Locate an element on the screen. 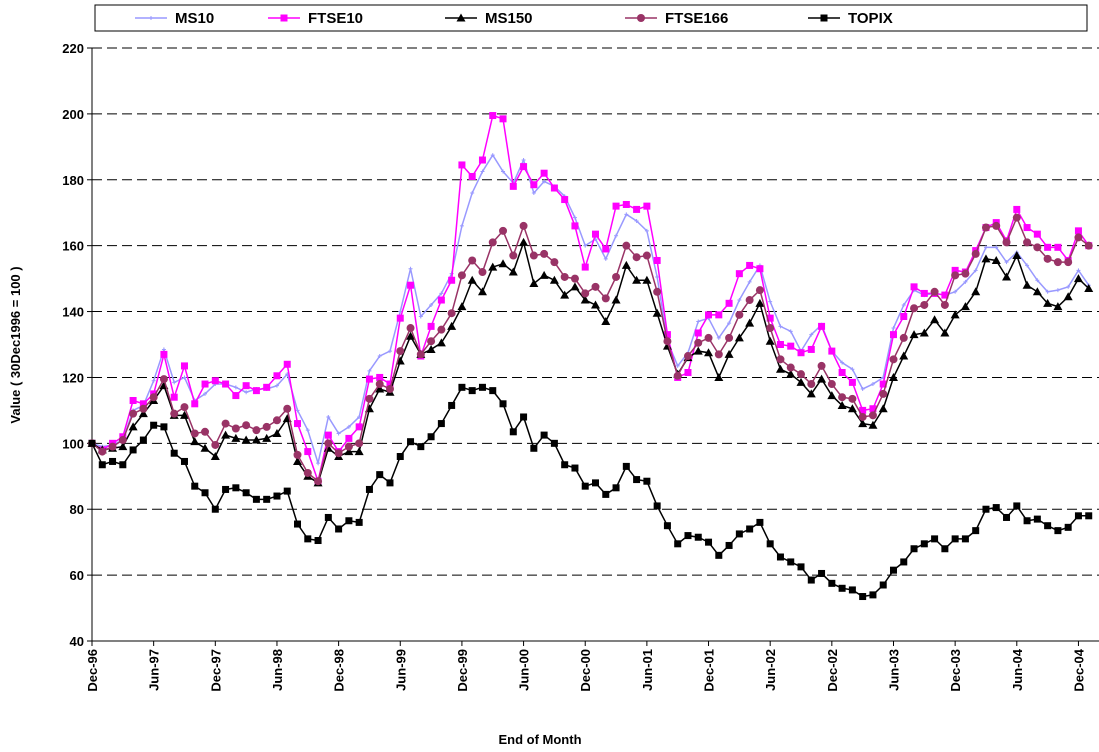 Image resolution: width=1099 pixels, height=752 pixels. x-tick-label: Dec-99 is located at coordinates (462, 670).